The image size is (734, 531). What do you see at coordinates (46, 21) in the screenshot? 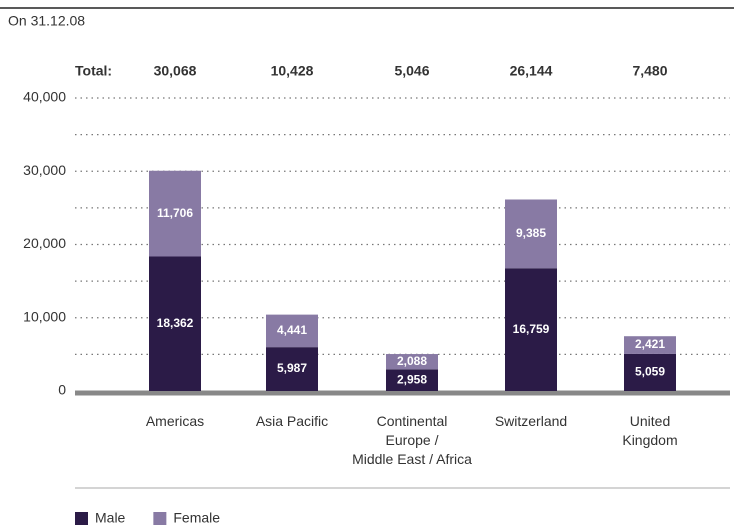
I see `chart-subtitle: On 31.12.08` at bounding box center [46, 21].